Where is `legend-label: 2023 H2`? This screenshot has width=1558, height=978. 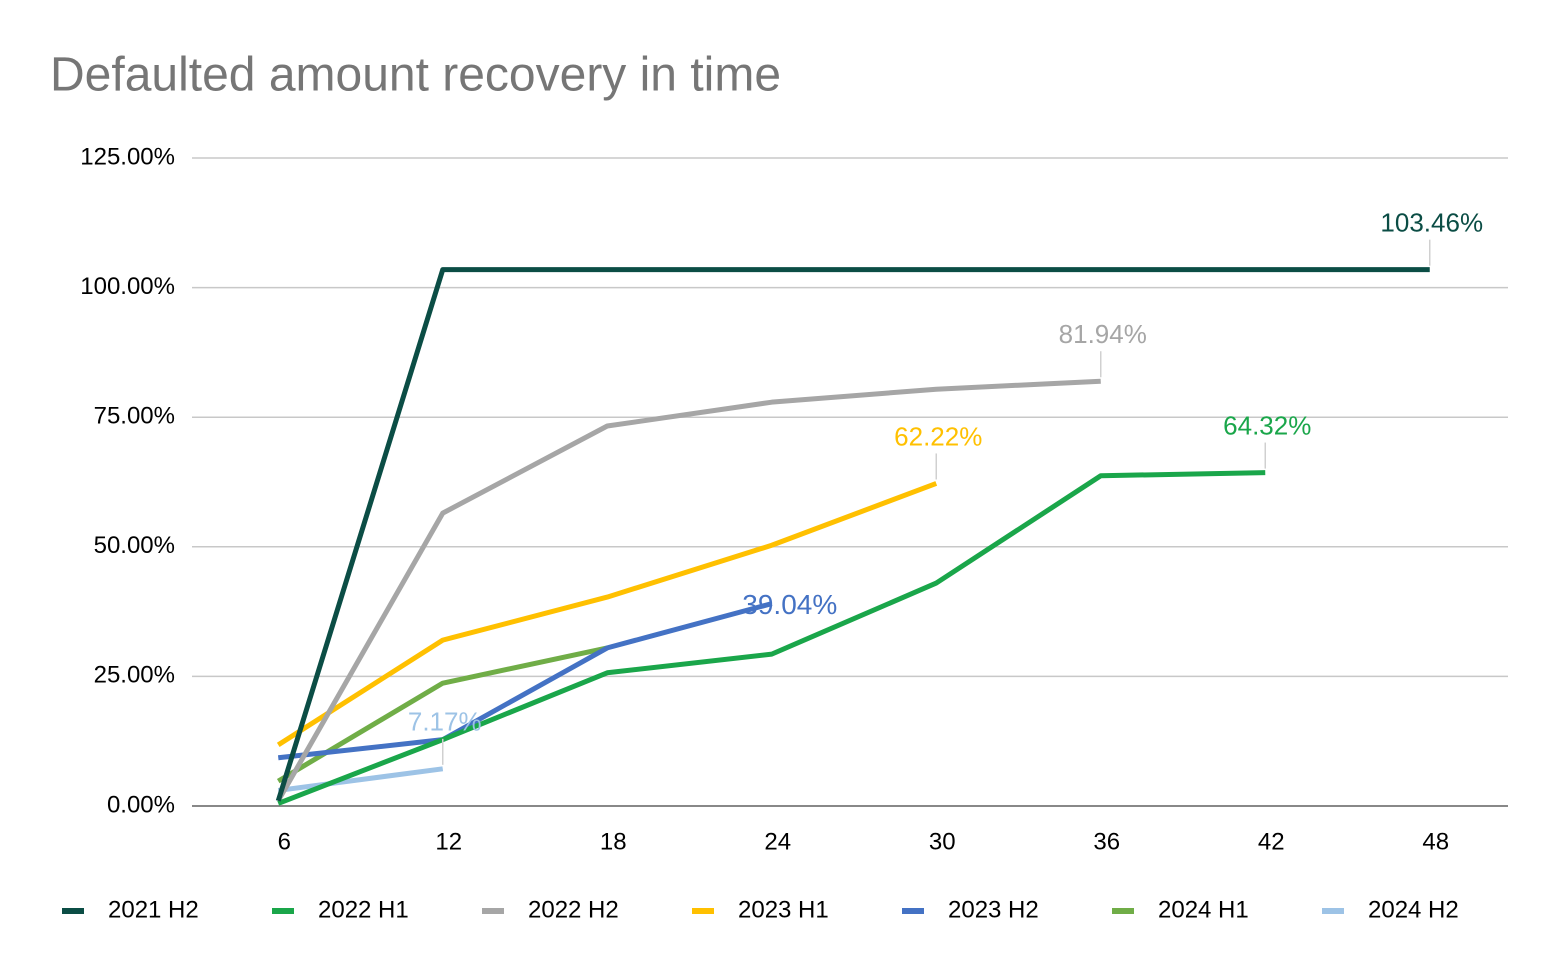 legend-label: 2023 H2 is located at coordinates (993, 909).